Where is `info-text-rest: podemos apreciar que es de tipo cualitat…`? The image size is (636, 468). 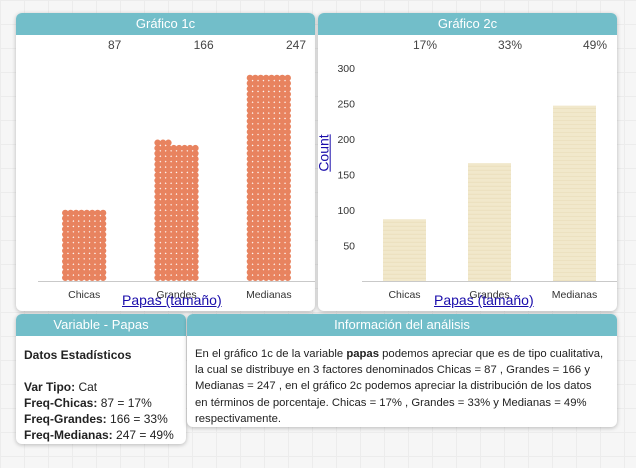 info-text-rest: podemos apreciar que es de tipo cualitat… is located at coordinates (399, 386).